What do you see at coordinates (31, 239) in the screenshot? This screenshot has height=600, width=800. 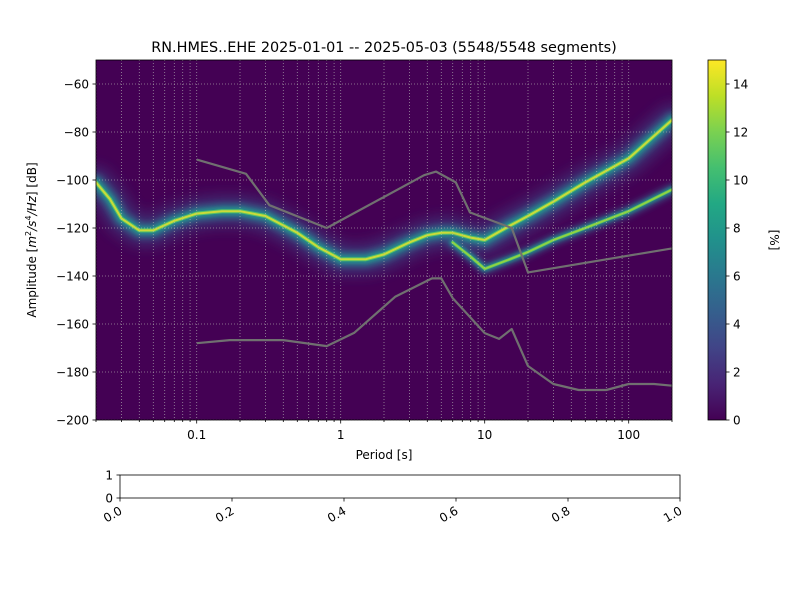 I see `y-axis-label: Amplitude [m2/s4/Hz] [dB]` at bounding box center [31, 239].